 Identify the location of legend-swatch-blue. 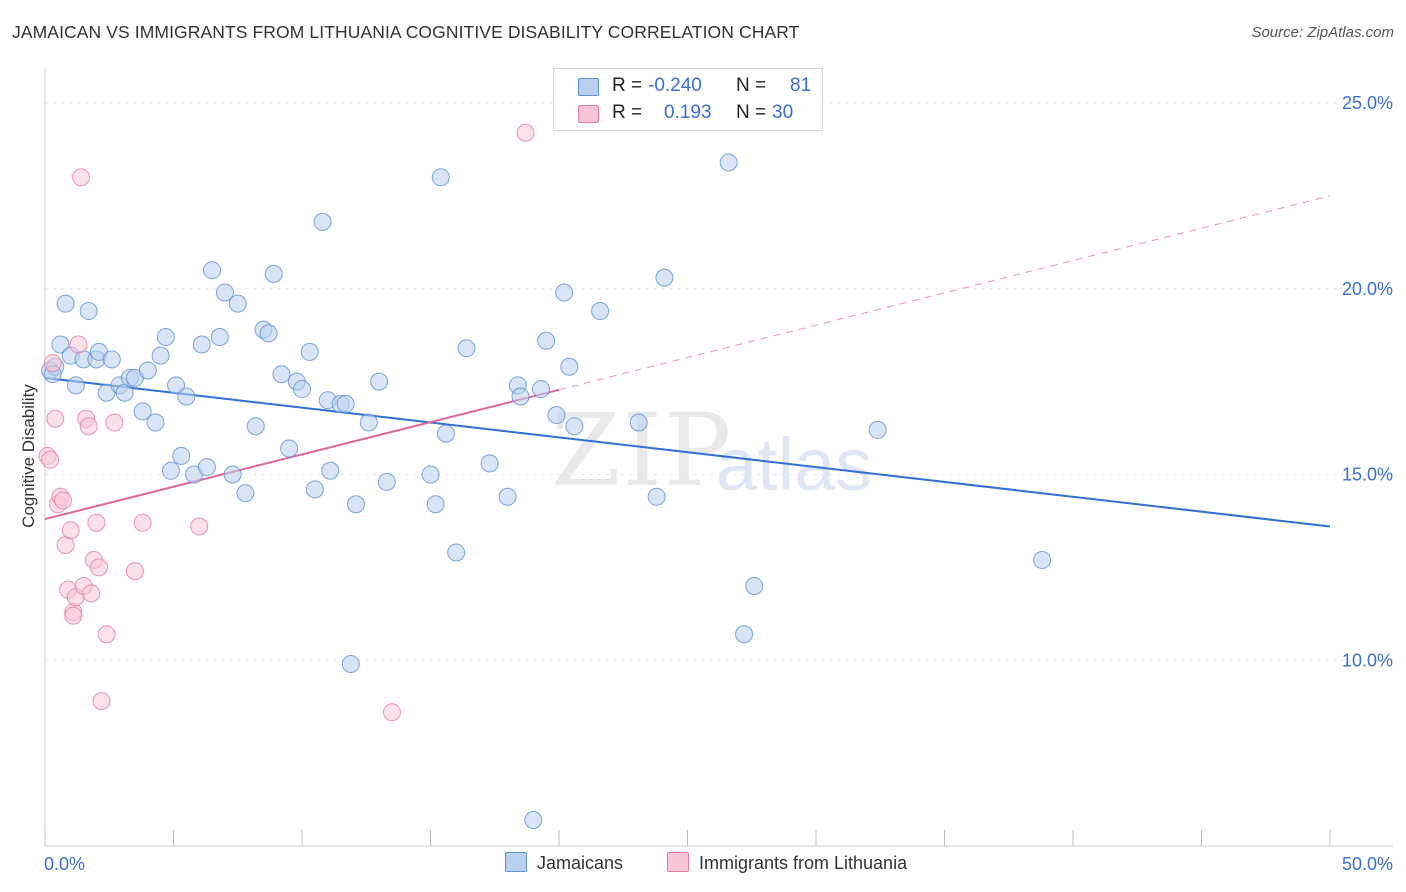
(588, 87).